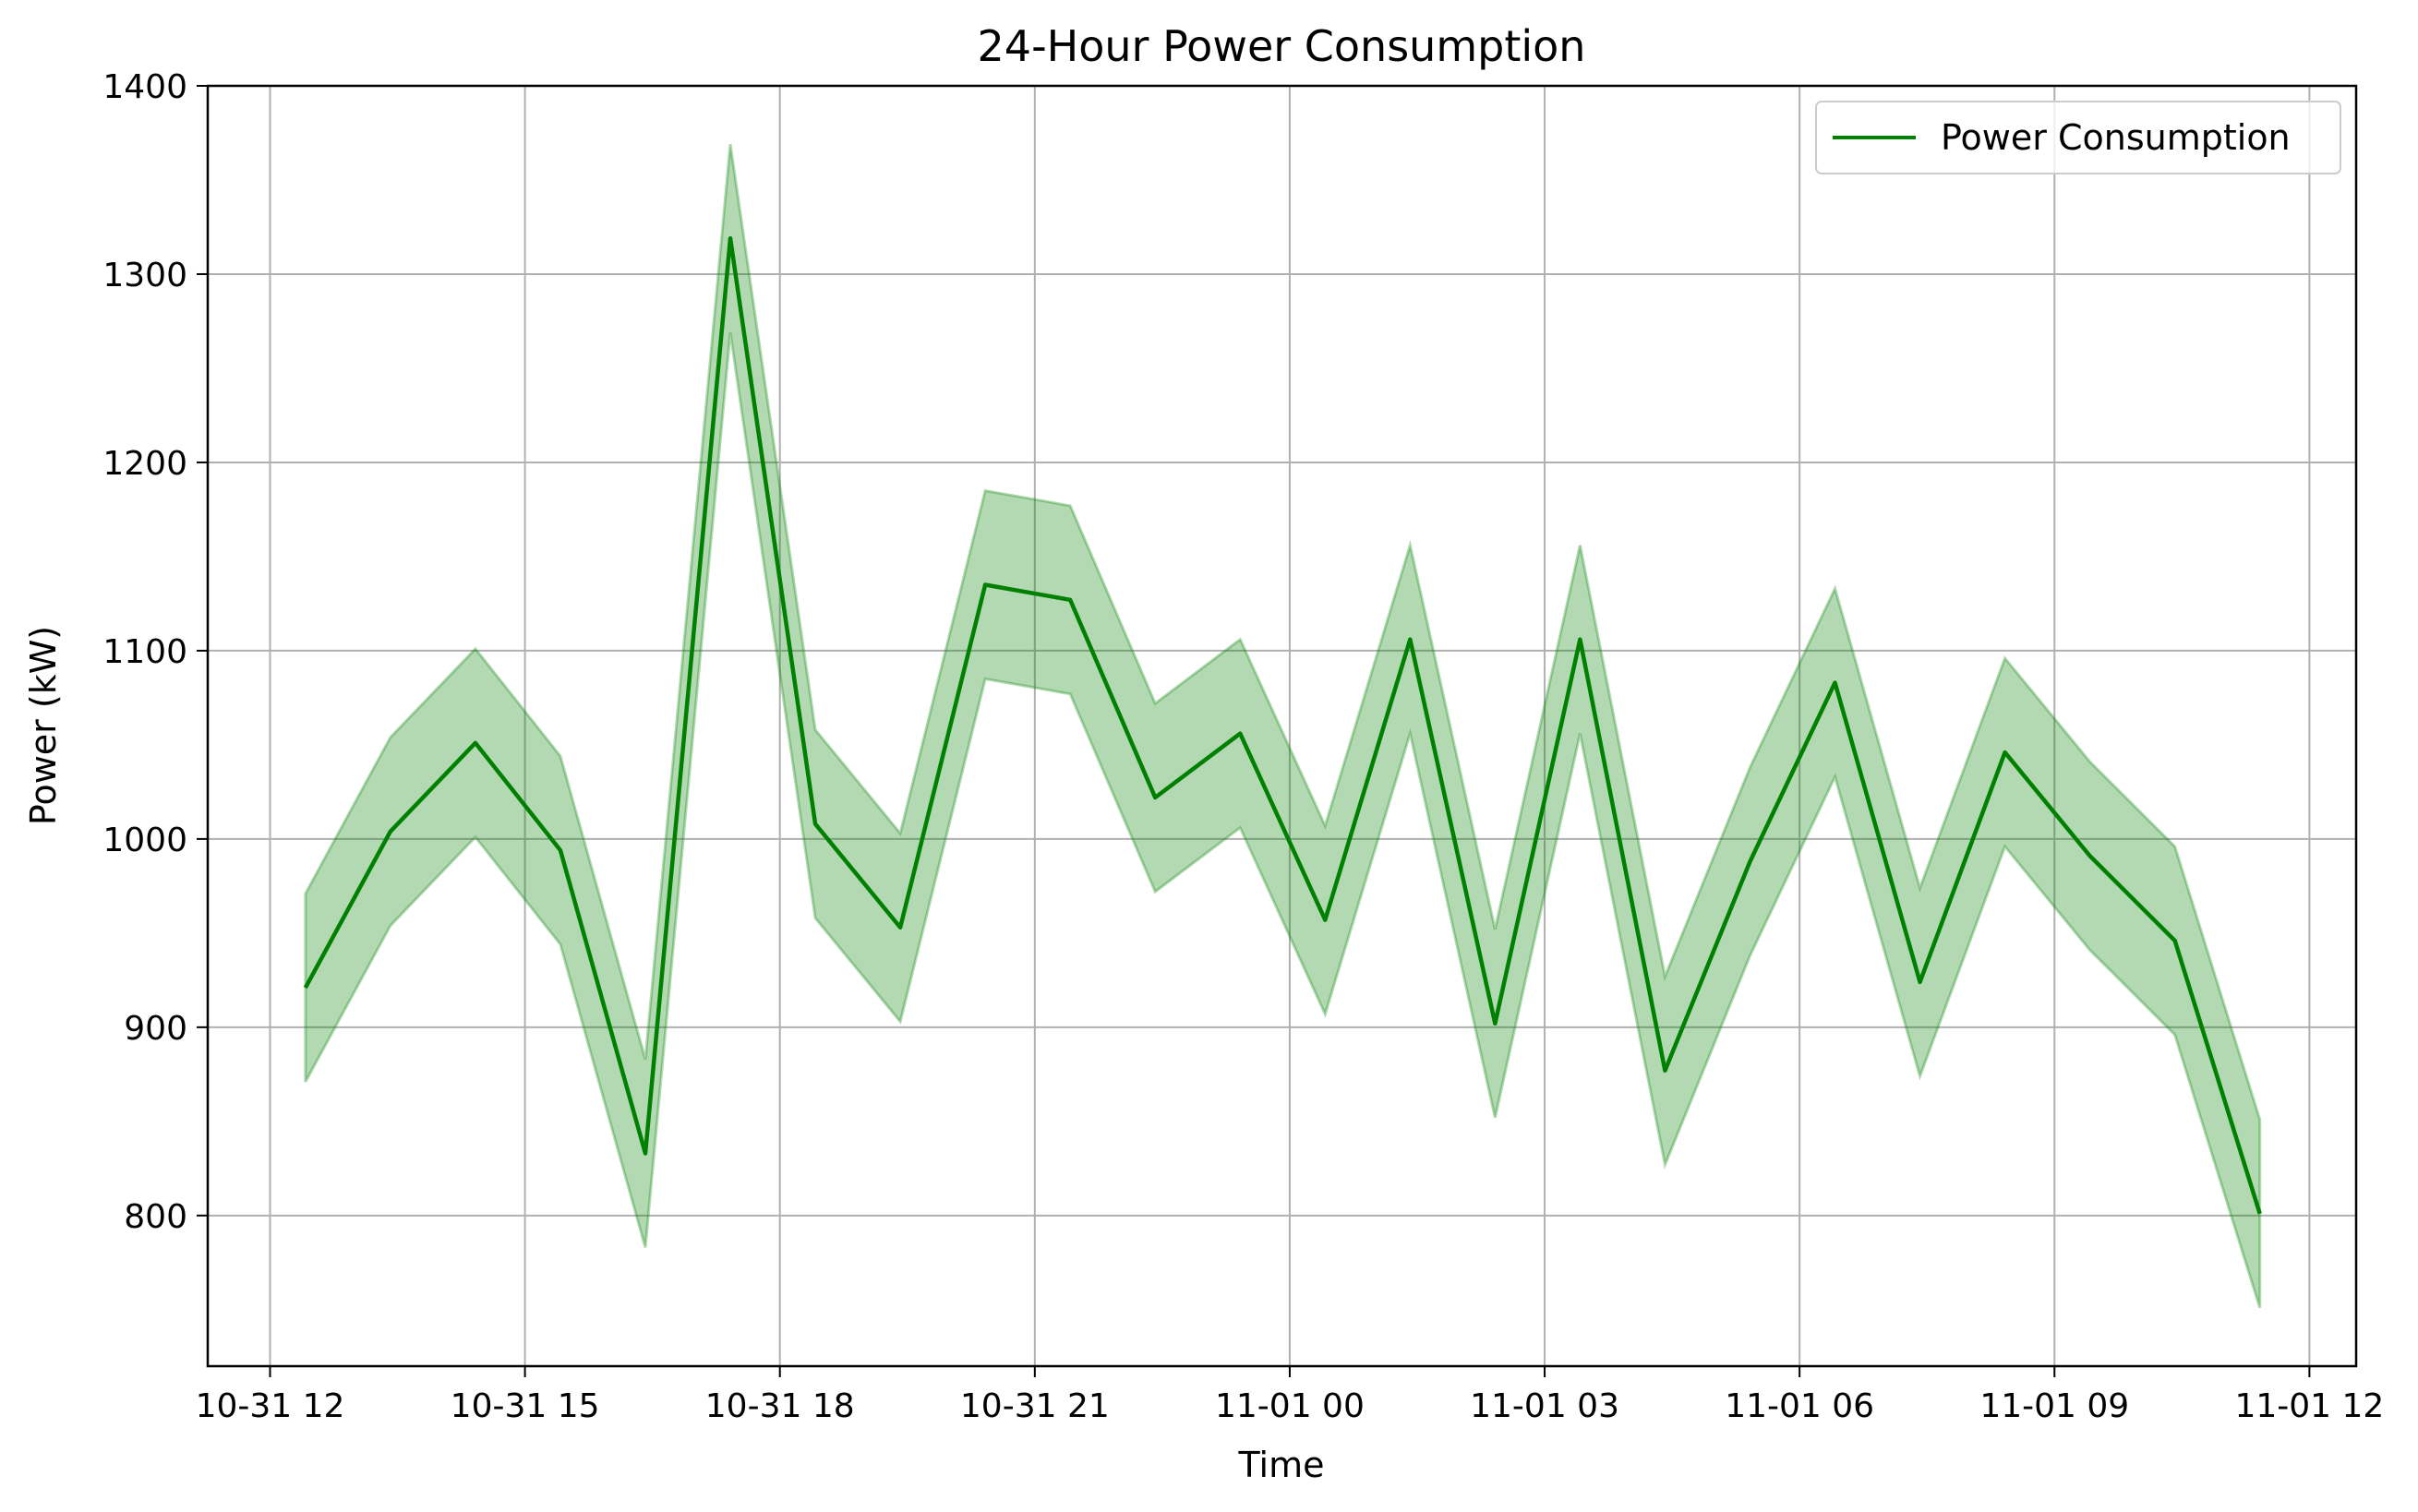 The width and height of the screenshot is (2418, 1512). What do you see at coordinates (526, 1406) in the screenshot?
I see `x-tick-label: 10-31 15` at bounding box center [526, 1406].